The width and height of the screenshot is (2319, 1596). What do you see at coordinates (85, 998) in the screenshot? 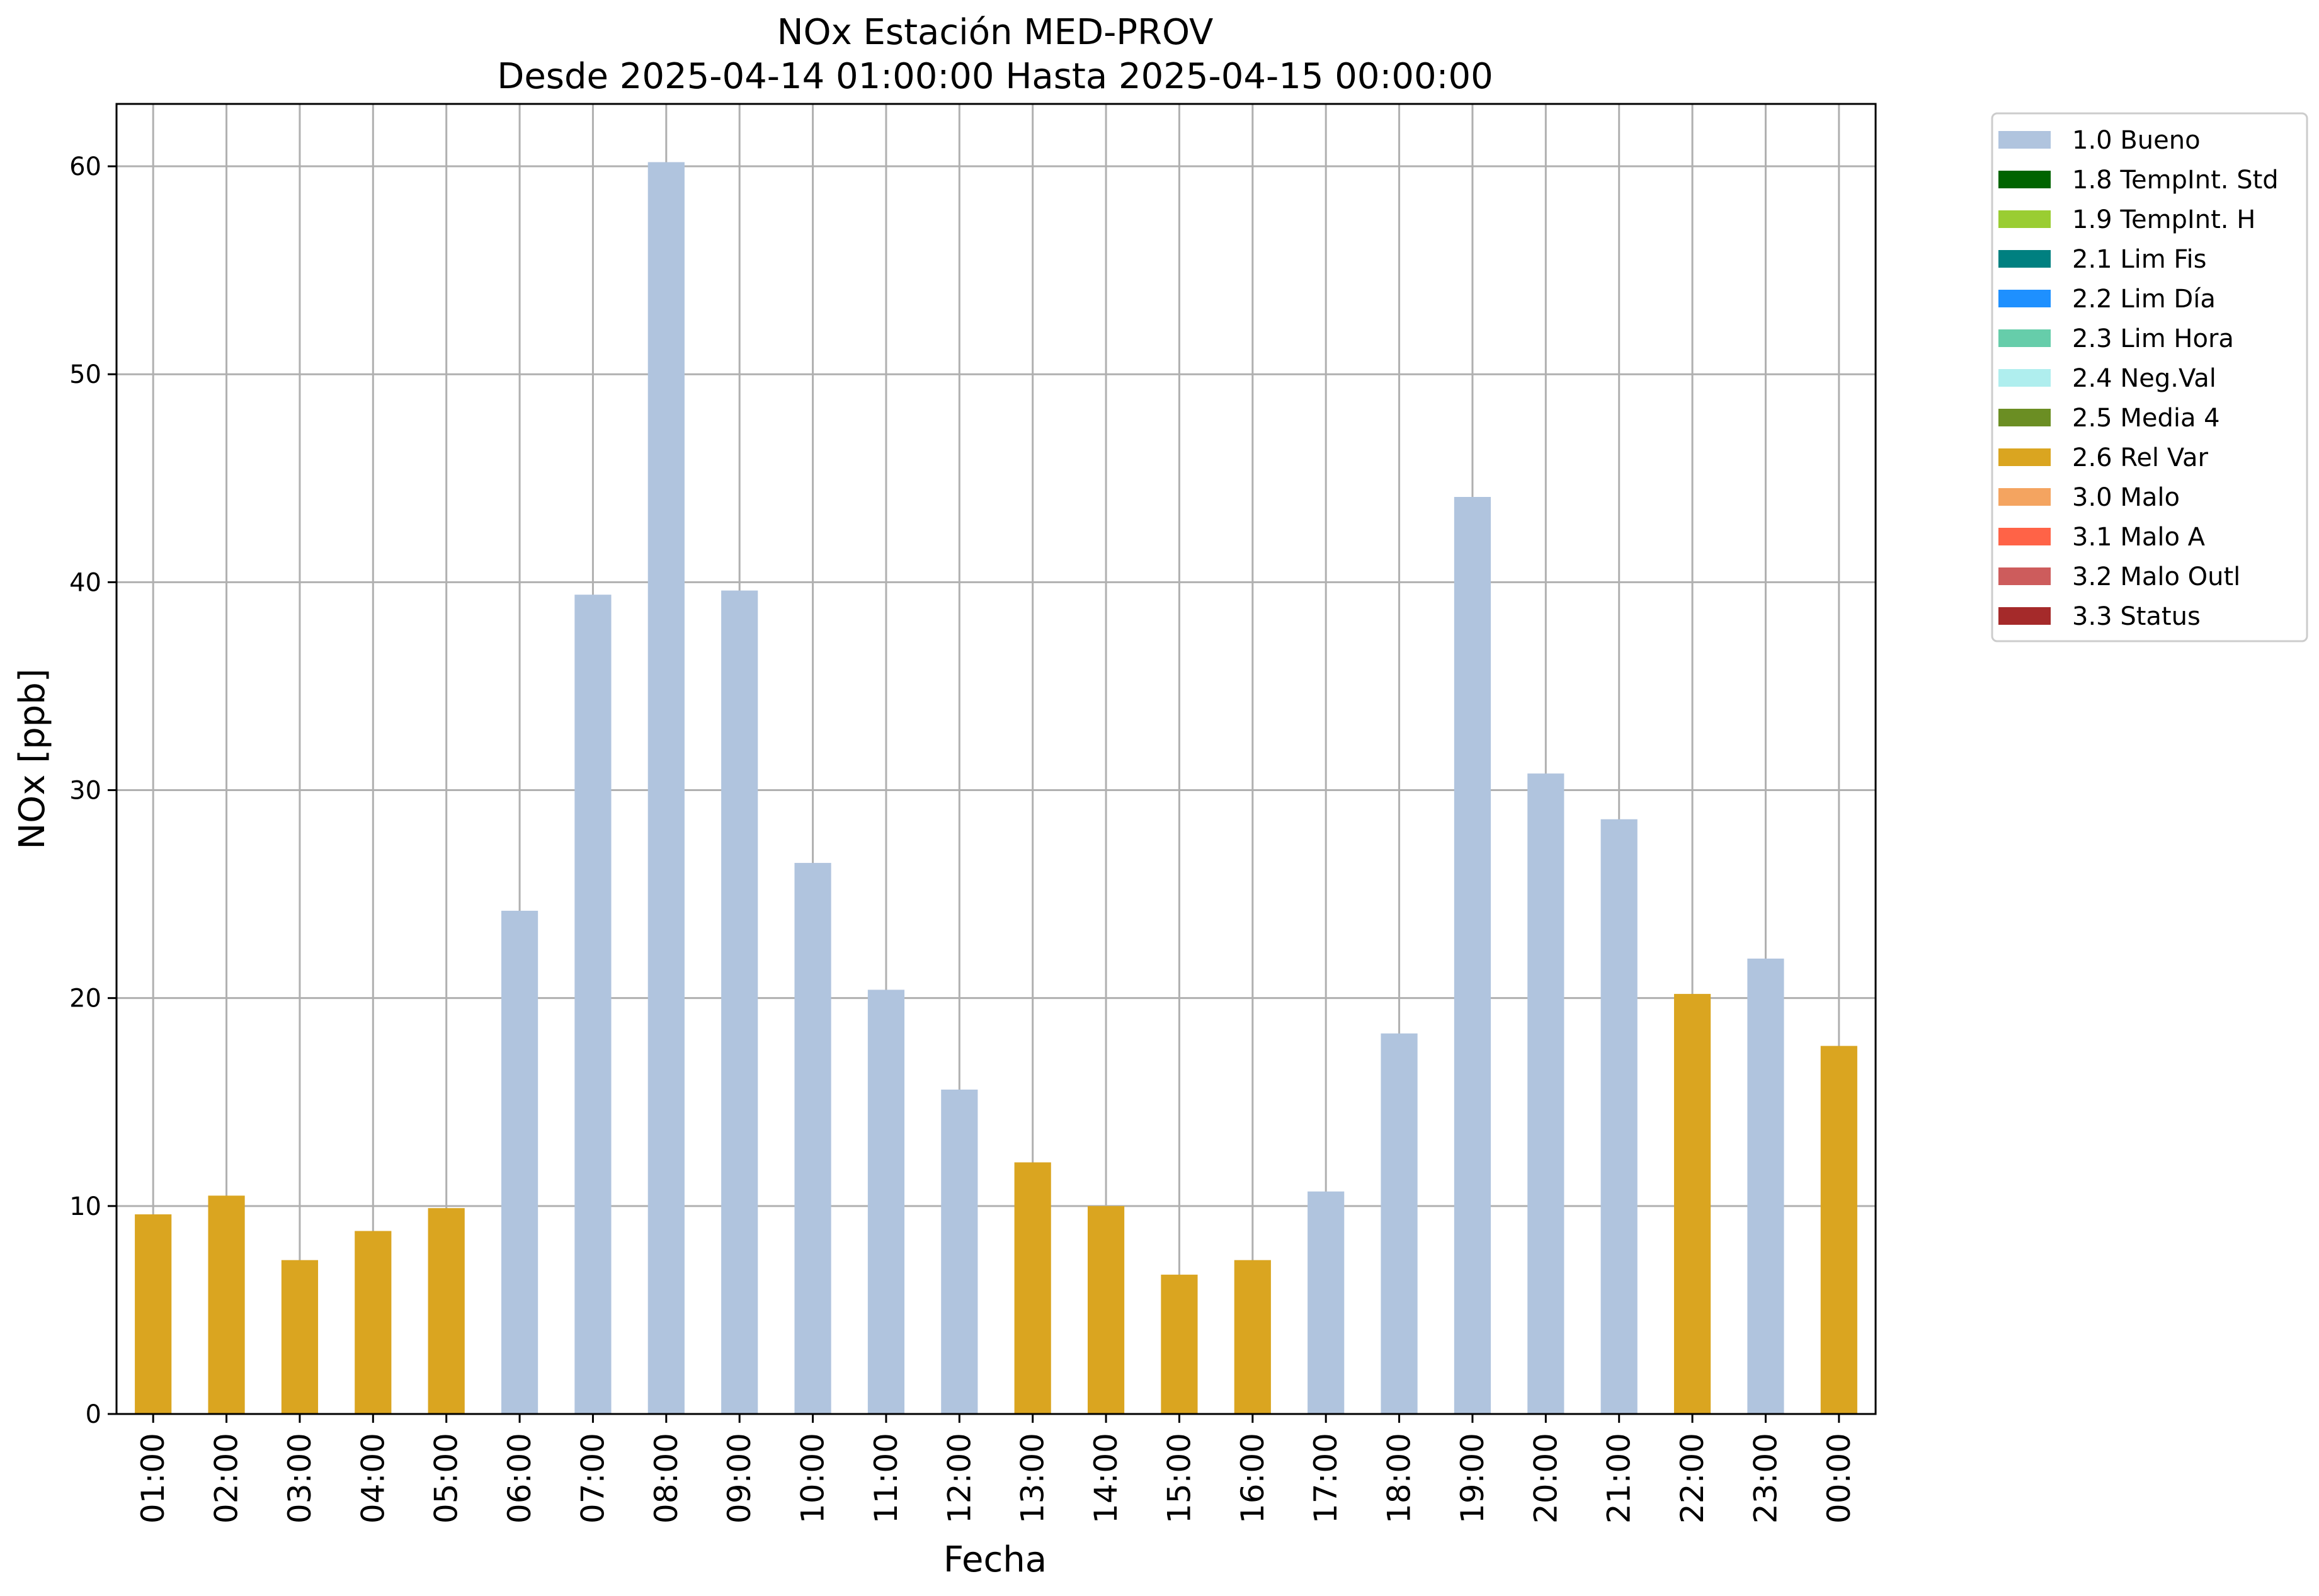
I see `y-tick-label: 20` at bounding box center [85, 998].